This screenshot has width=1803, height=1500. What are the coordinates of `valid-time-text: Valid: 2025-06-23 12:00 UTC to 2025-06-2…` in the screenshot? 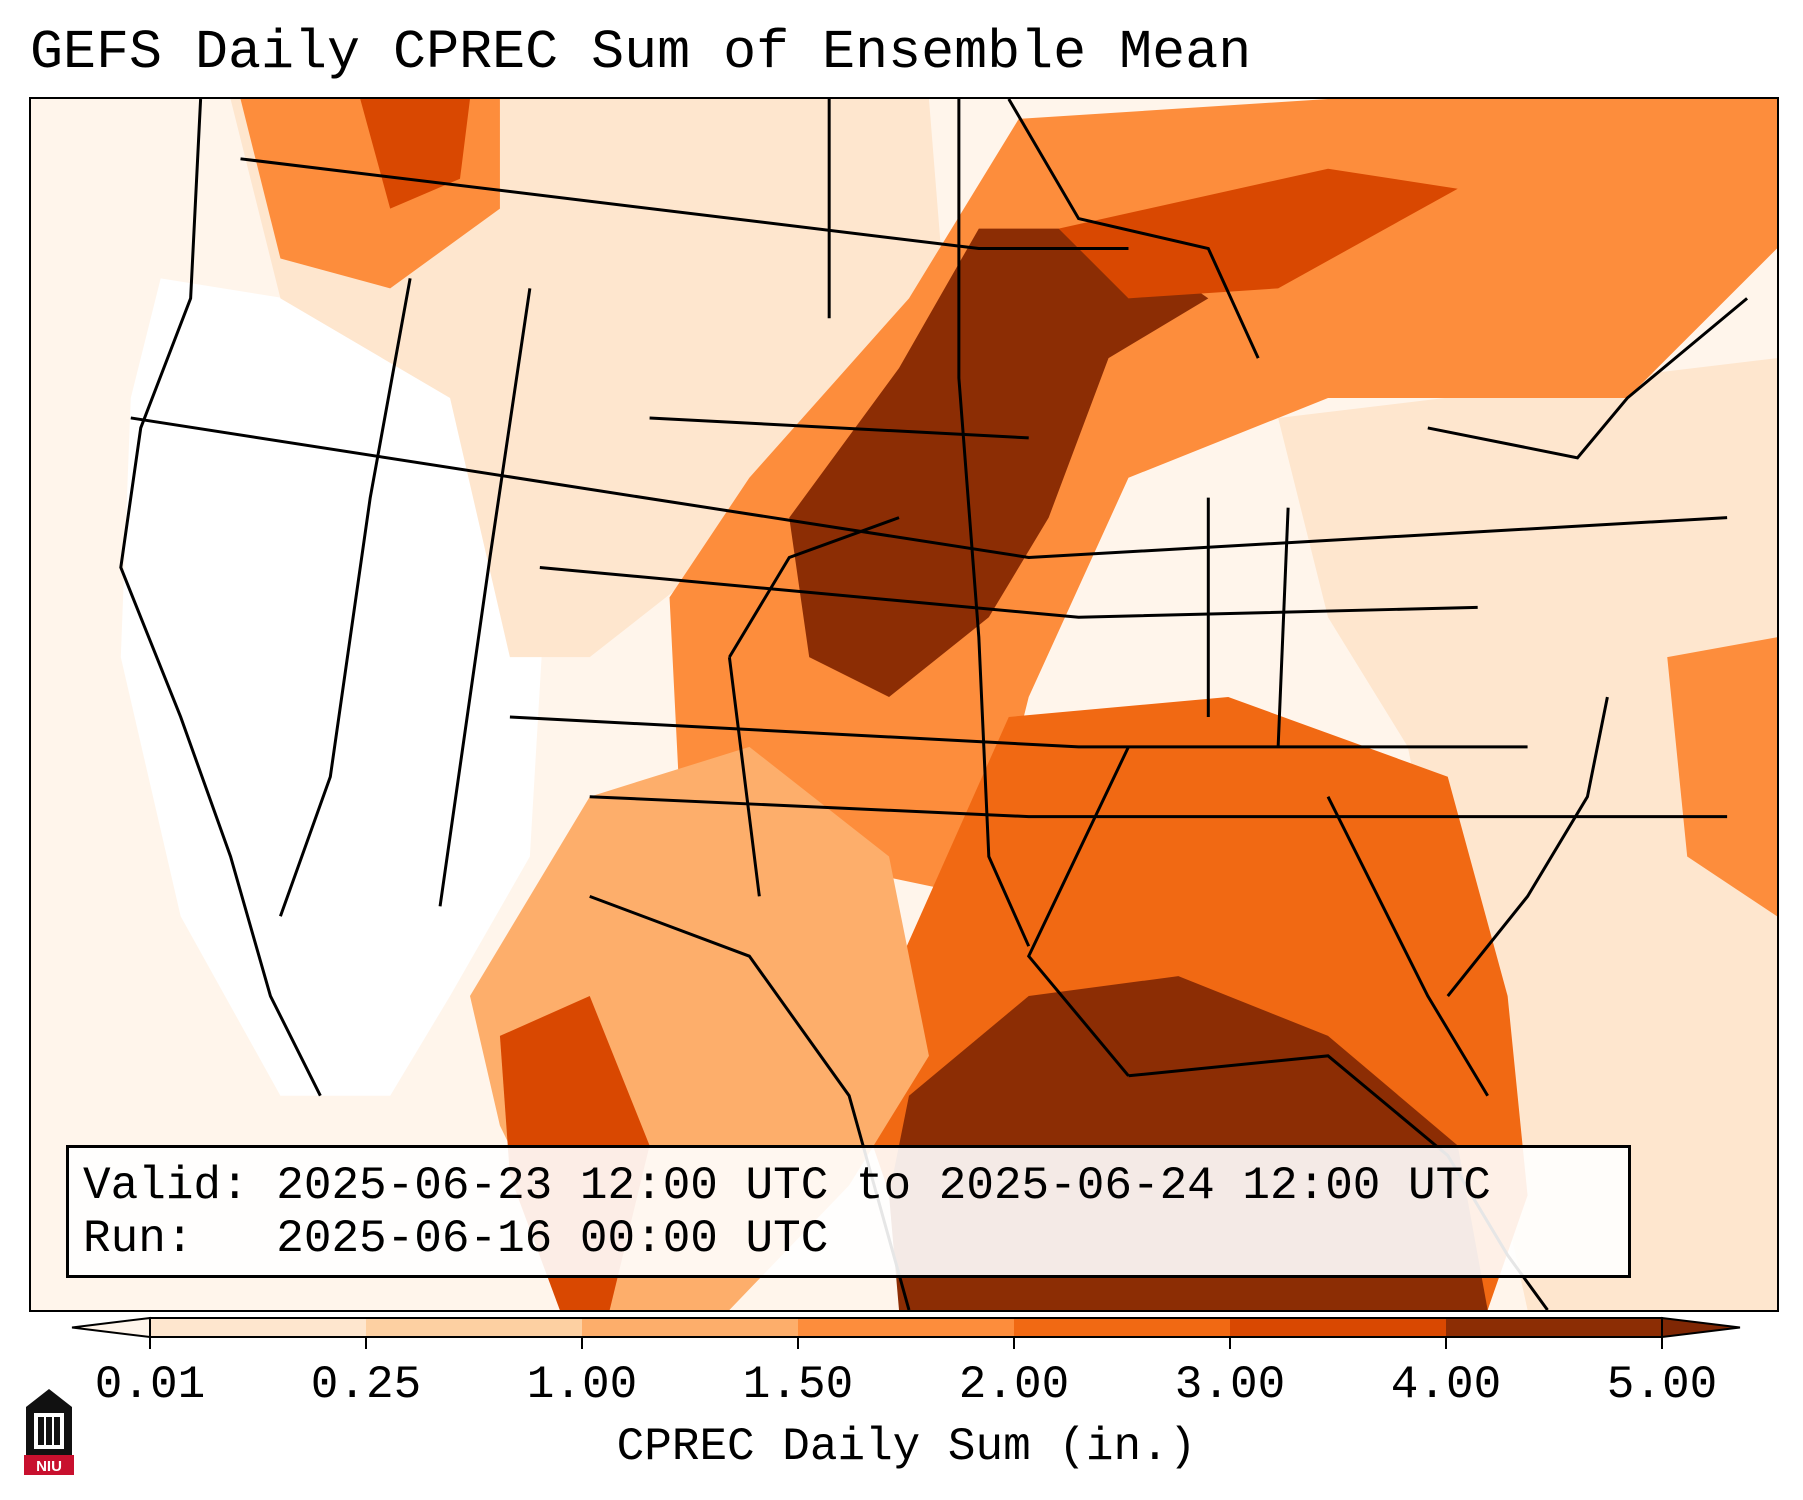 It's located at (787, 1186).